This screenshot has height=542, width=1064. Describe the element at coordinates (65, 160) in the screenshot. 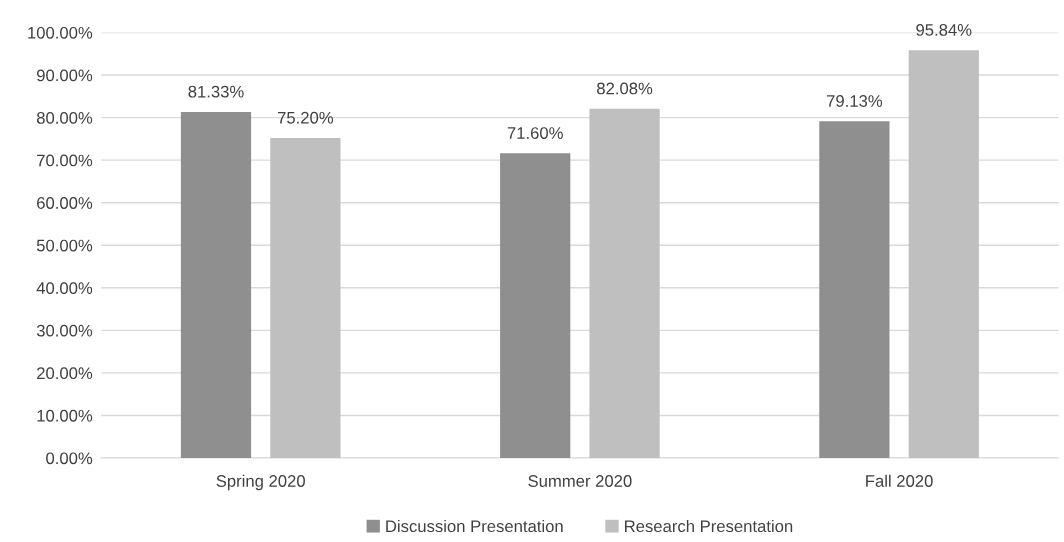

I see `y-tick-label: 70.00%` at that location.